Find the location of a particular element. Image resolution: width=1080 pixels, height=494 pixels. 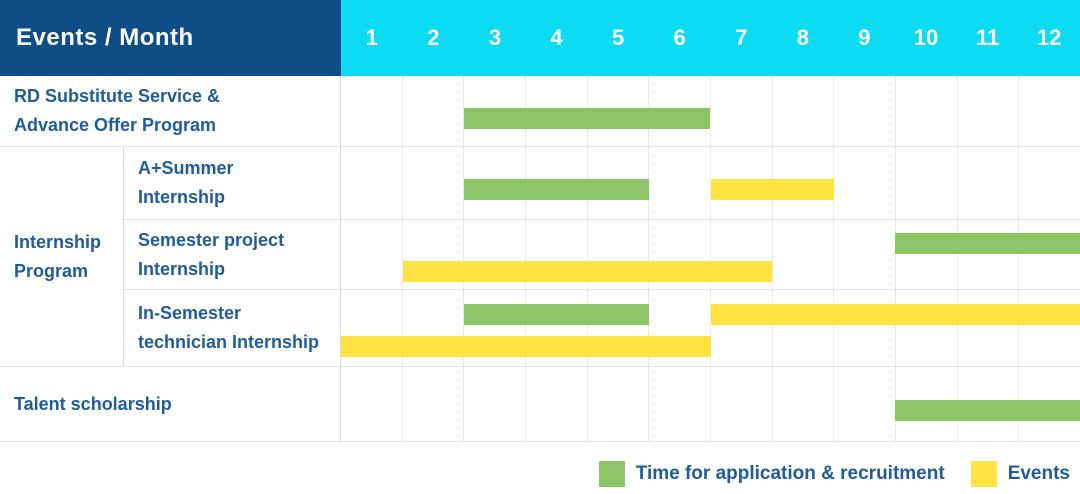

application-swatch-icon is located at coordinates (611, 474).